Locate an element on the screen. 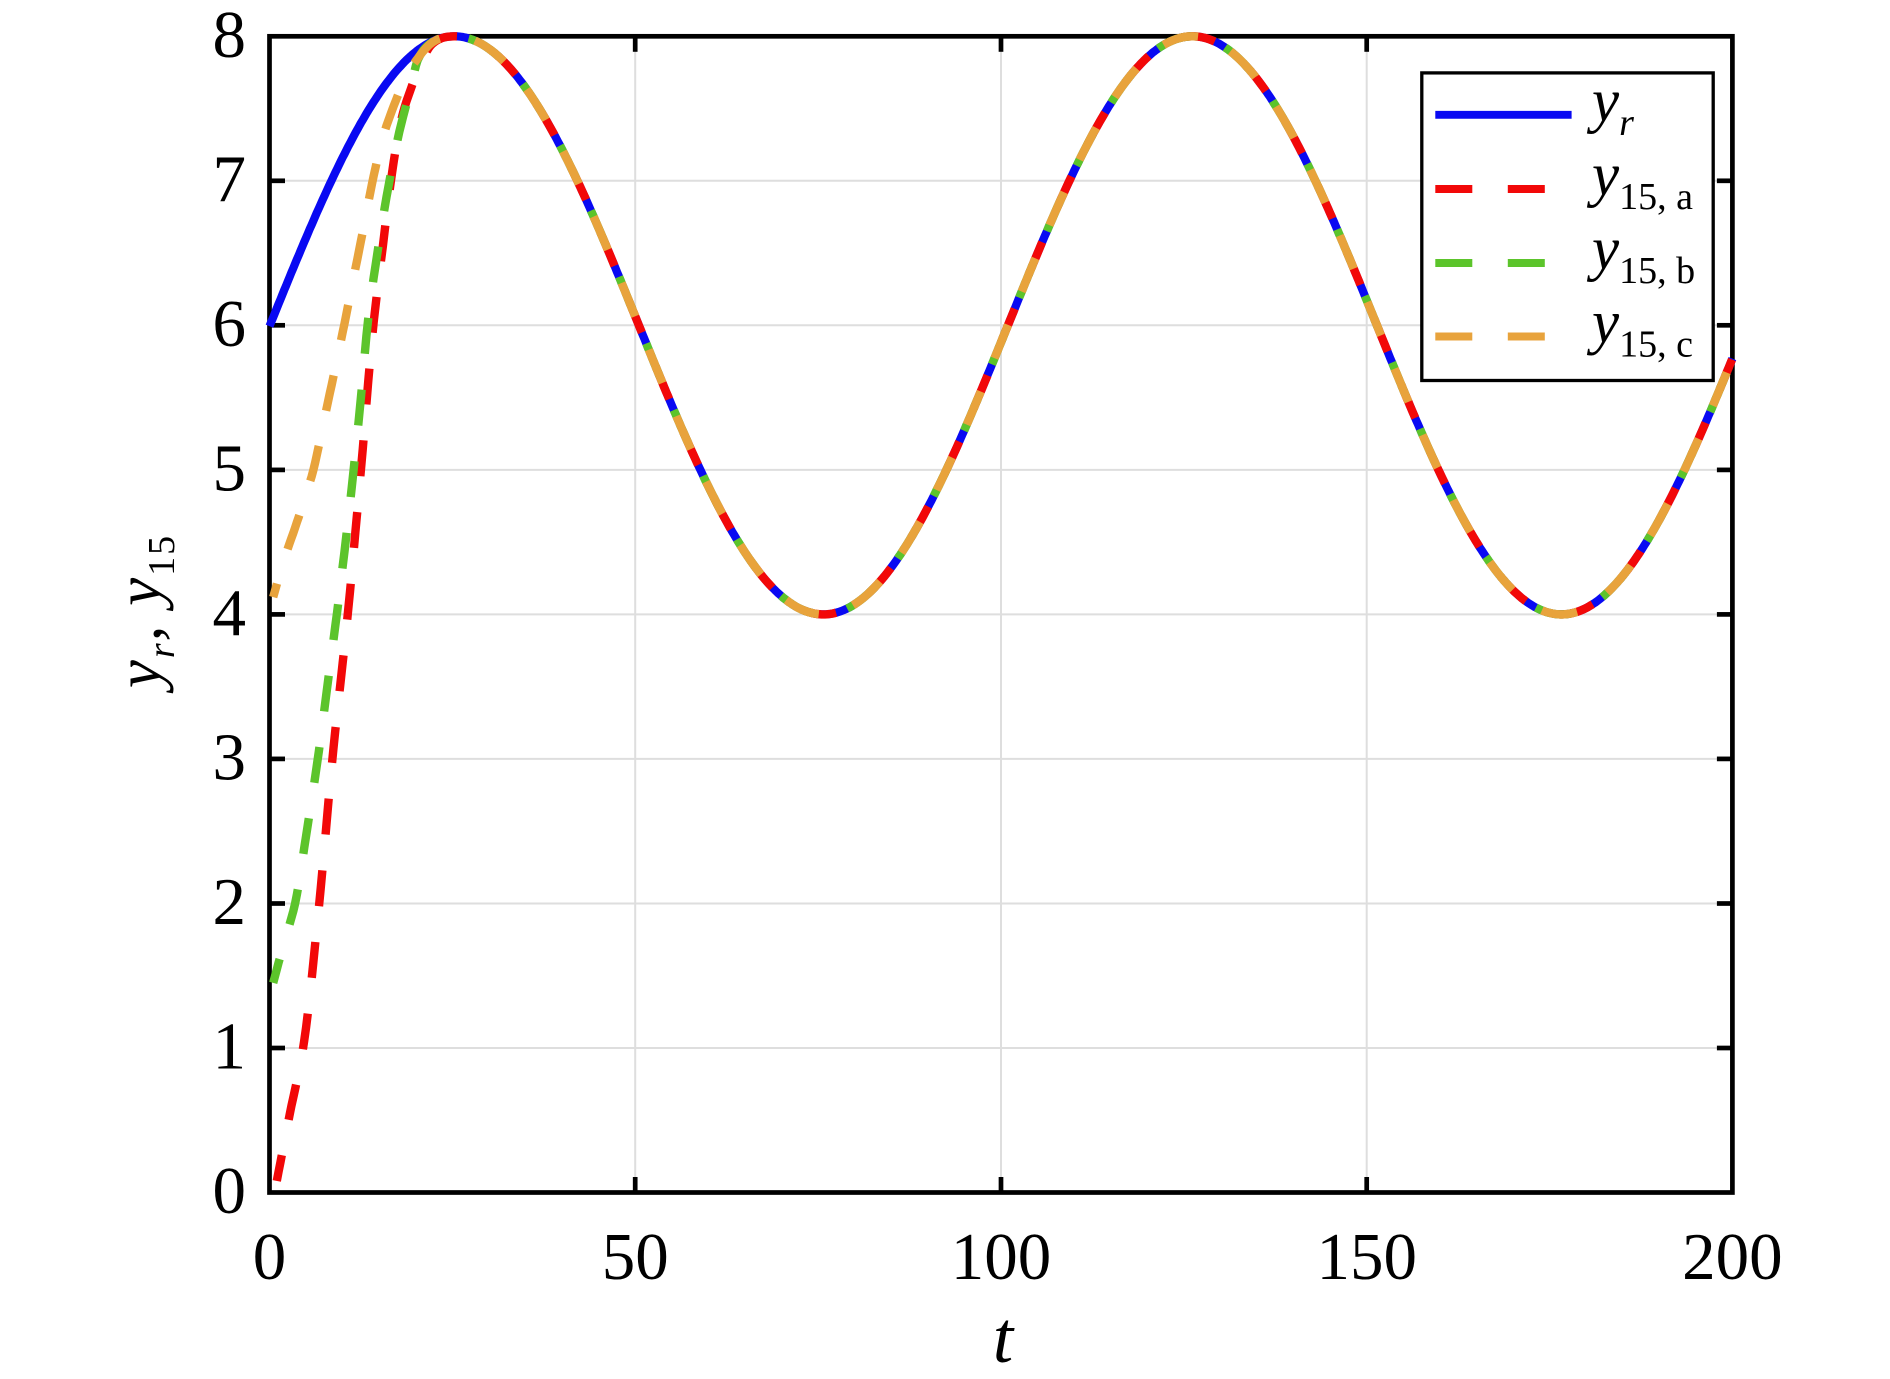  svg-text: 2 is located at coordinates (230, 902).